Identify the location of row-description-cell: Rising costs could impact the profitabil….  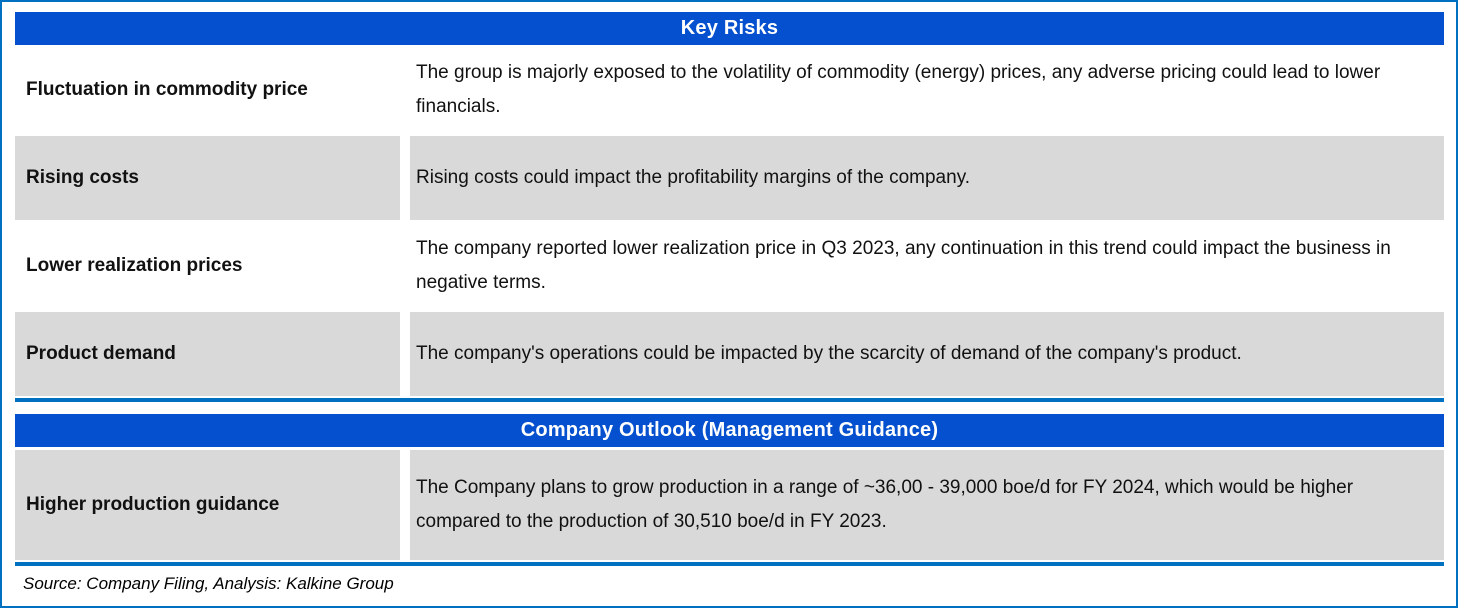
(927, 178).